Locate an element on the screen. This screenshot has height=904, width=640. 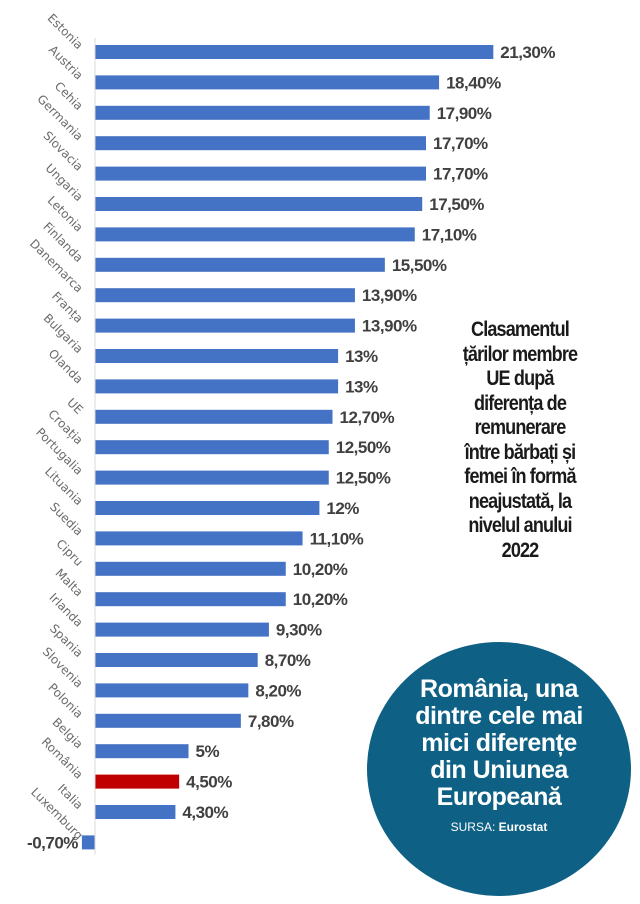
value-label: -0,70% is located at coordinates (52, 842).